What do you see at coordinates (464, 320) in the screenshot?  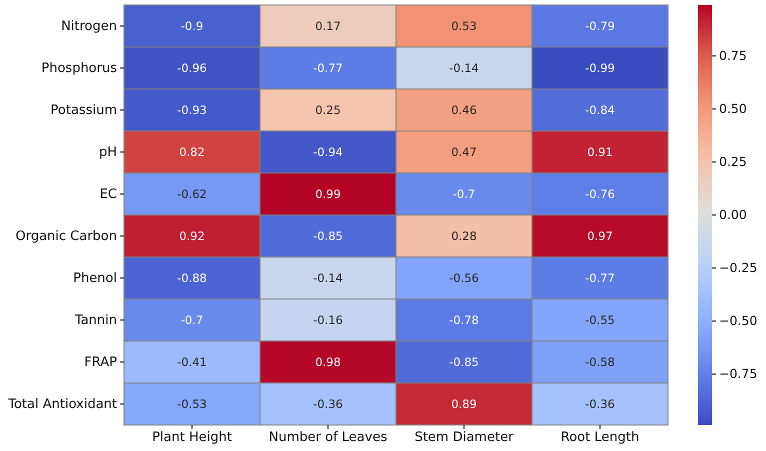 I see `data-label: -0.78` at bounding box center [464, 320].